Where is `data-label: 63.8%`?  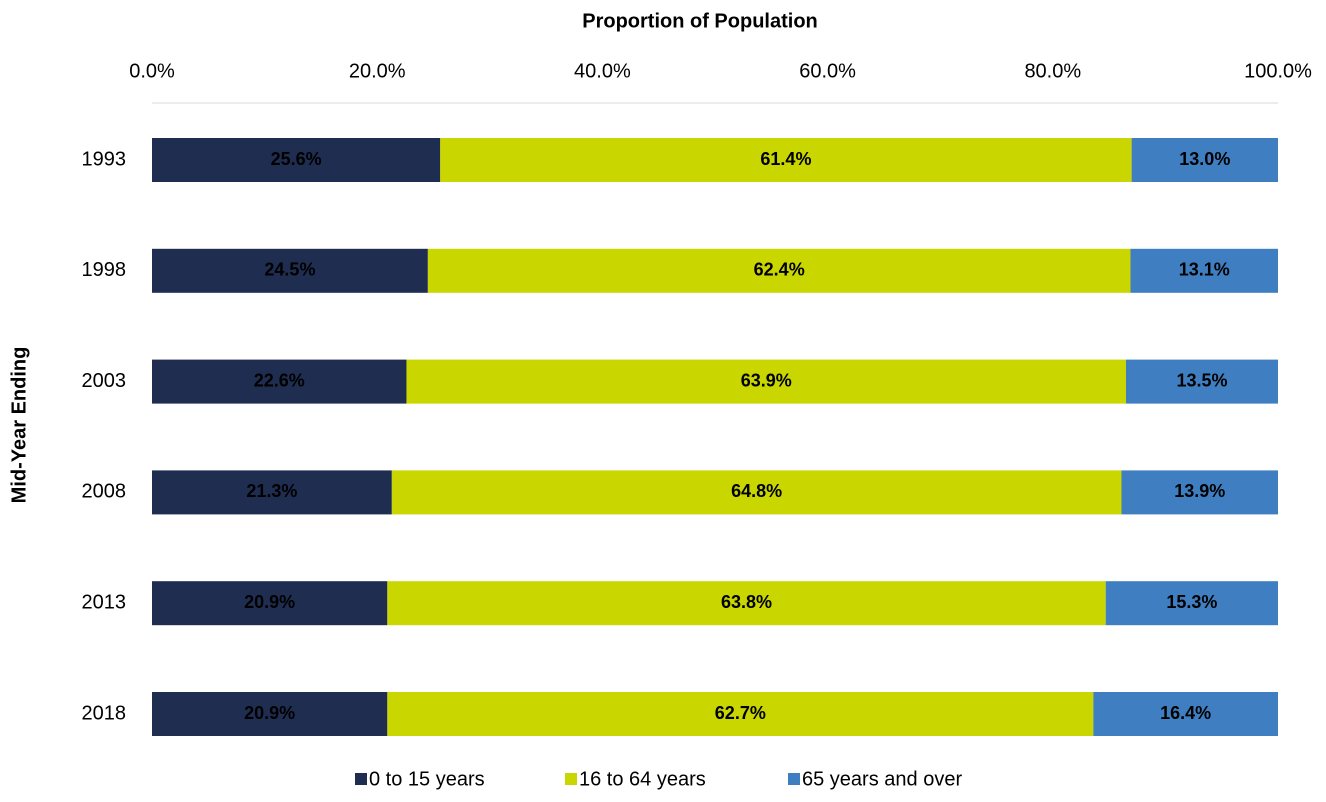
data-label: 63.8% is located at coordinates (746, 602).